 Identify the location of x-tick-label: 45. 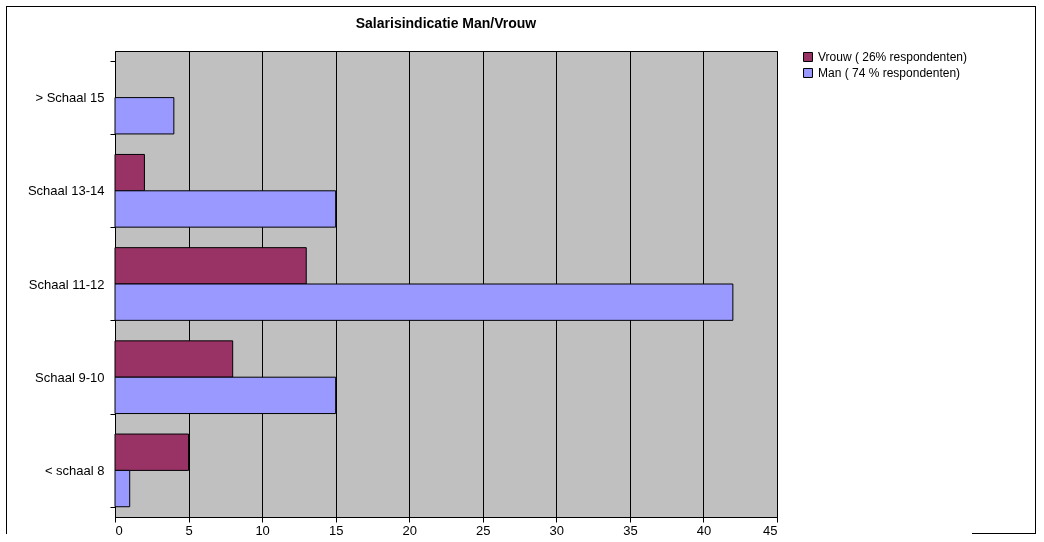
(770, 530).